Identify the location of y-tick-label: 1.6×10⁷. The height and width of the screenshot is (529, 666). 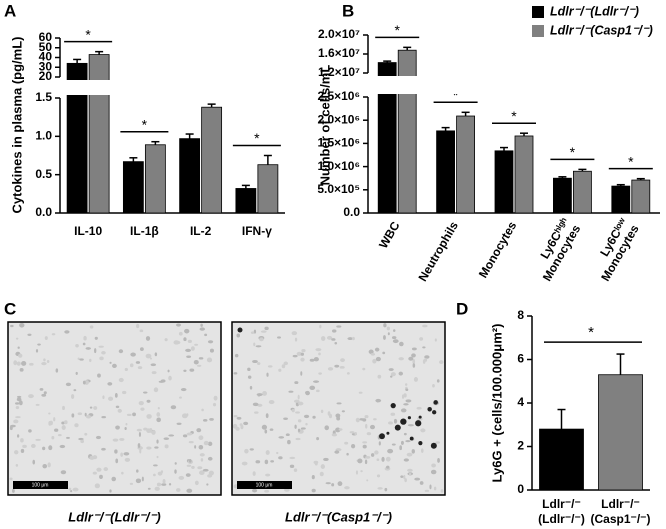
(339, 53).